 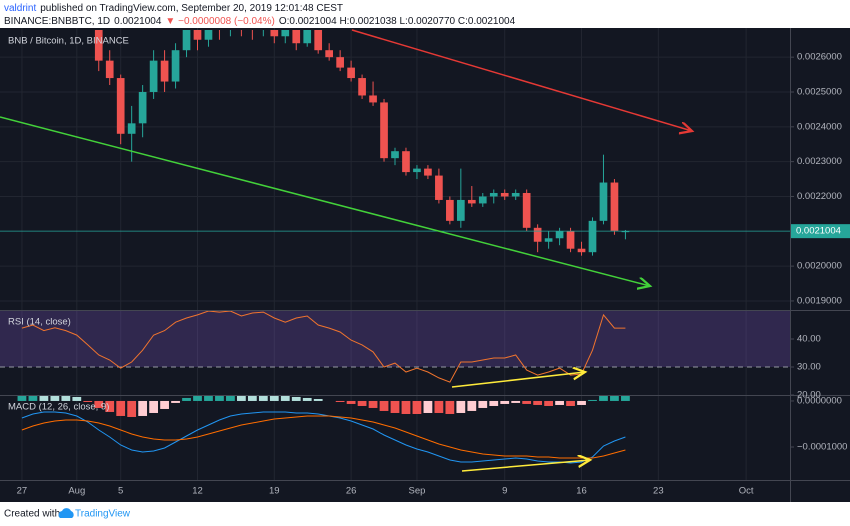 What do you see at coordinates (809, 367) in the screenshot?
I see `y-tick-label: 30.00` at bounding box center [809, 367].